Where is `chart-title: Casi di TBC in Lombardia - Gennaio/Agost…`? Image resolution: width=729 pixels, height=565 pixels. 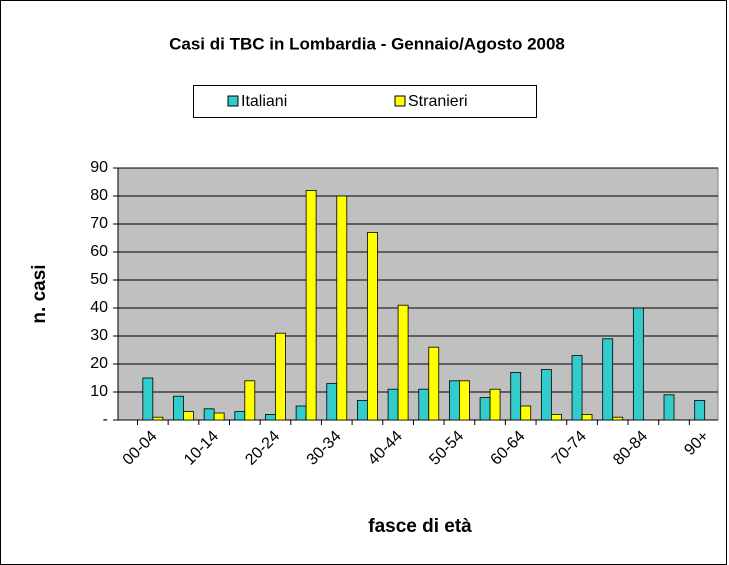
chart-title: Casi di TBC in Lombardia - Gennaio/Agost… is located at coordinates (367, 43).